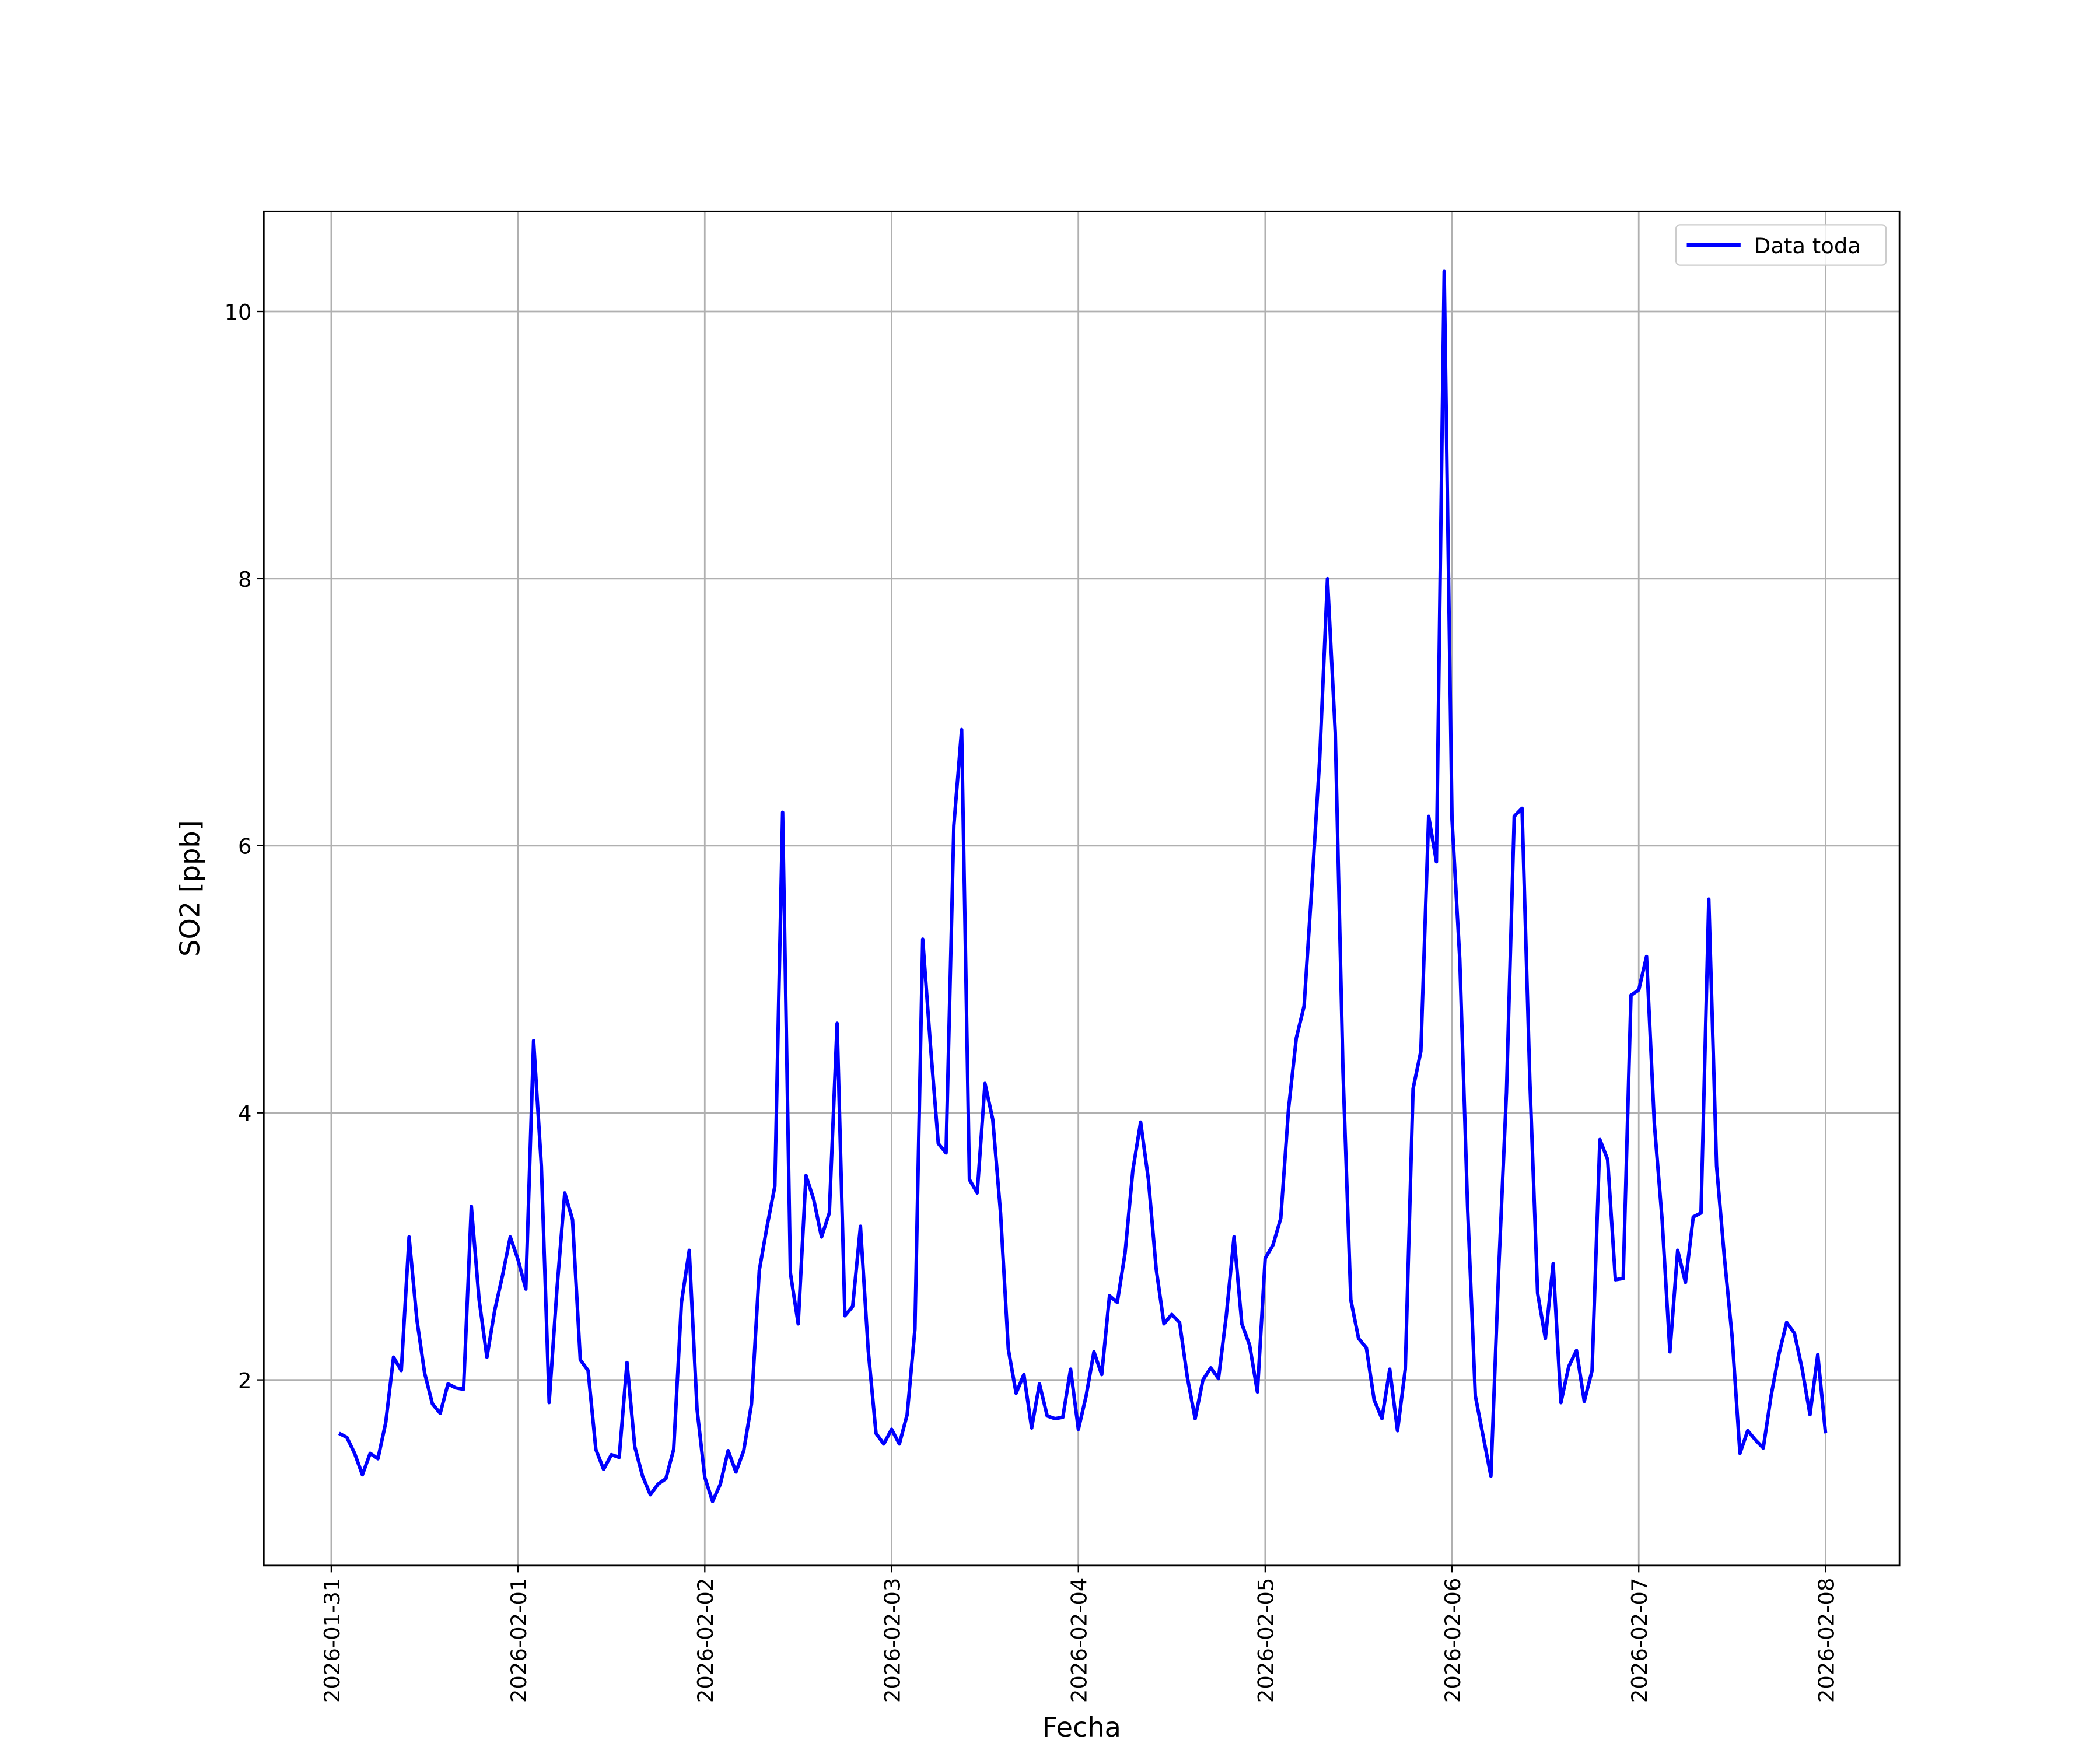  Describe the element at coordinates (1639, 1640) in the screenshot. I see `x-tick-label: 2026-02-07` at that location.